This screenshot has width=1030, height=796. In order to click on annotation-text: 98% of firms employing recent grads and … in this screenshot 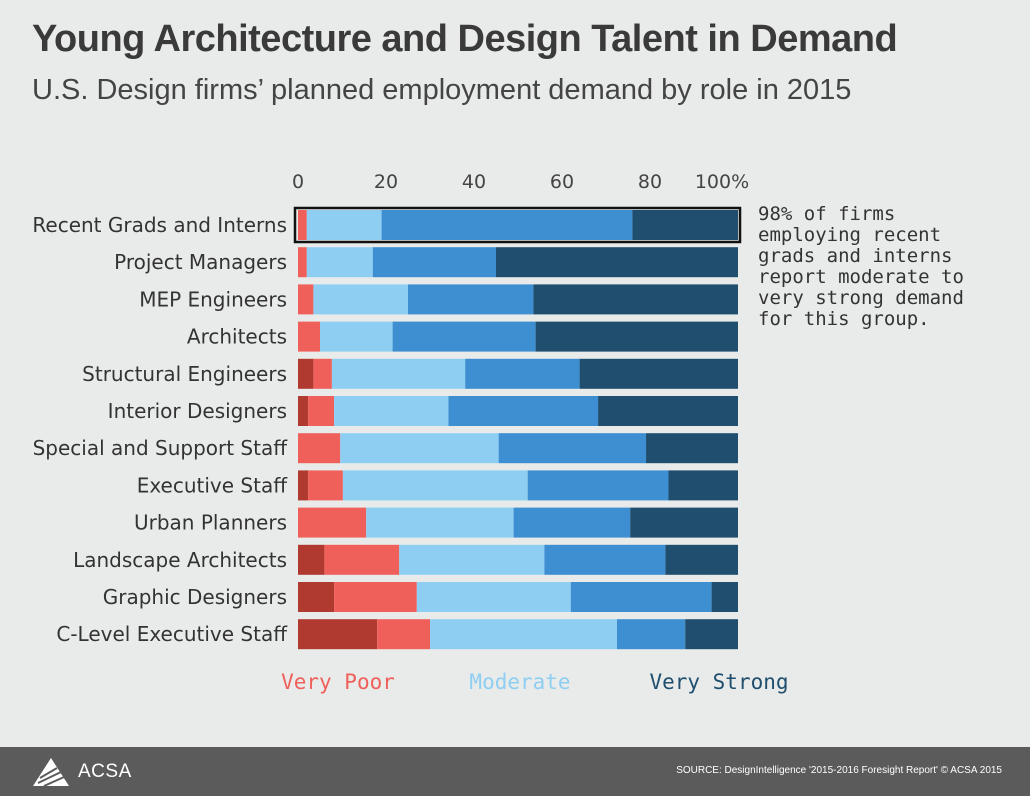, I will do `click(861, 266)`.